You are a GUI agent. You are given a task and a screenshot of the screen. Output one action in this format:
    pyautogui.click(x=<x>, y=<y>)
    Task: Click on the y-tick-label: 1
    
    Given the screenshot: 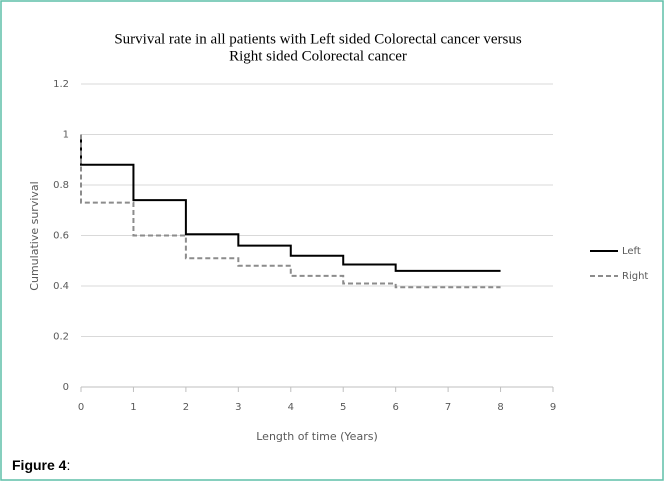 What is the action you would take?
    pyautogui.click(x=66, y=135)
    